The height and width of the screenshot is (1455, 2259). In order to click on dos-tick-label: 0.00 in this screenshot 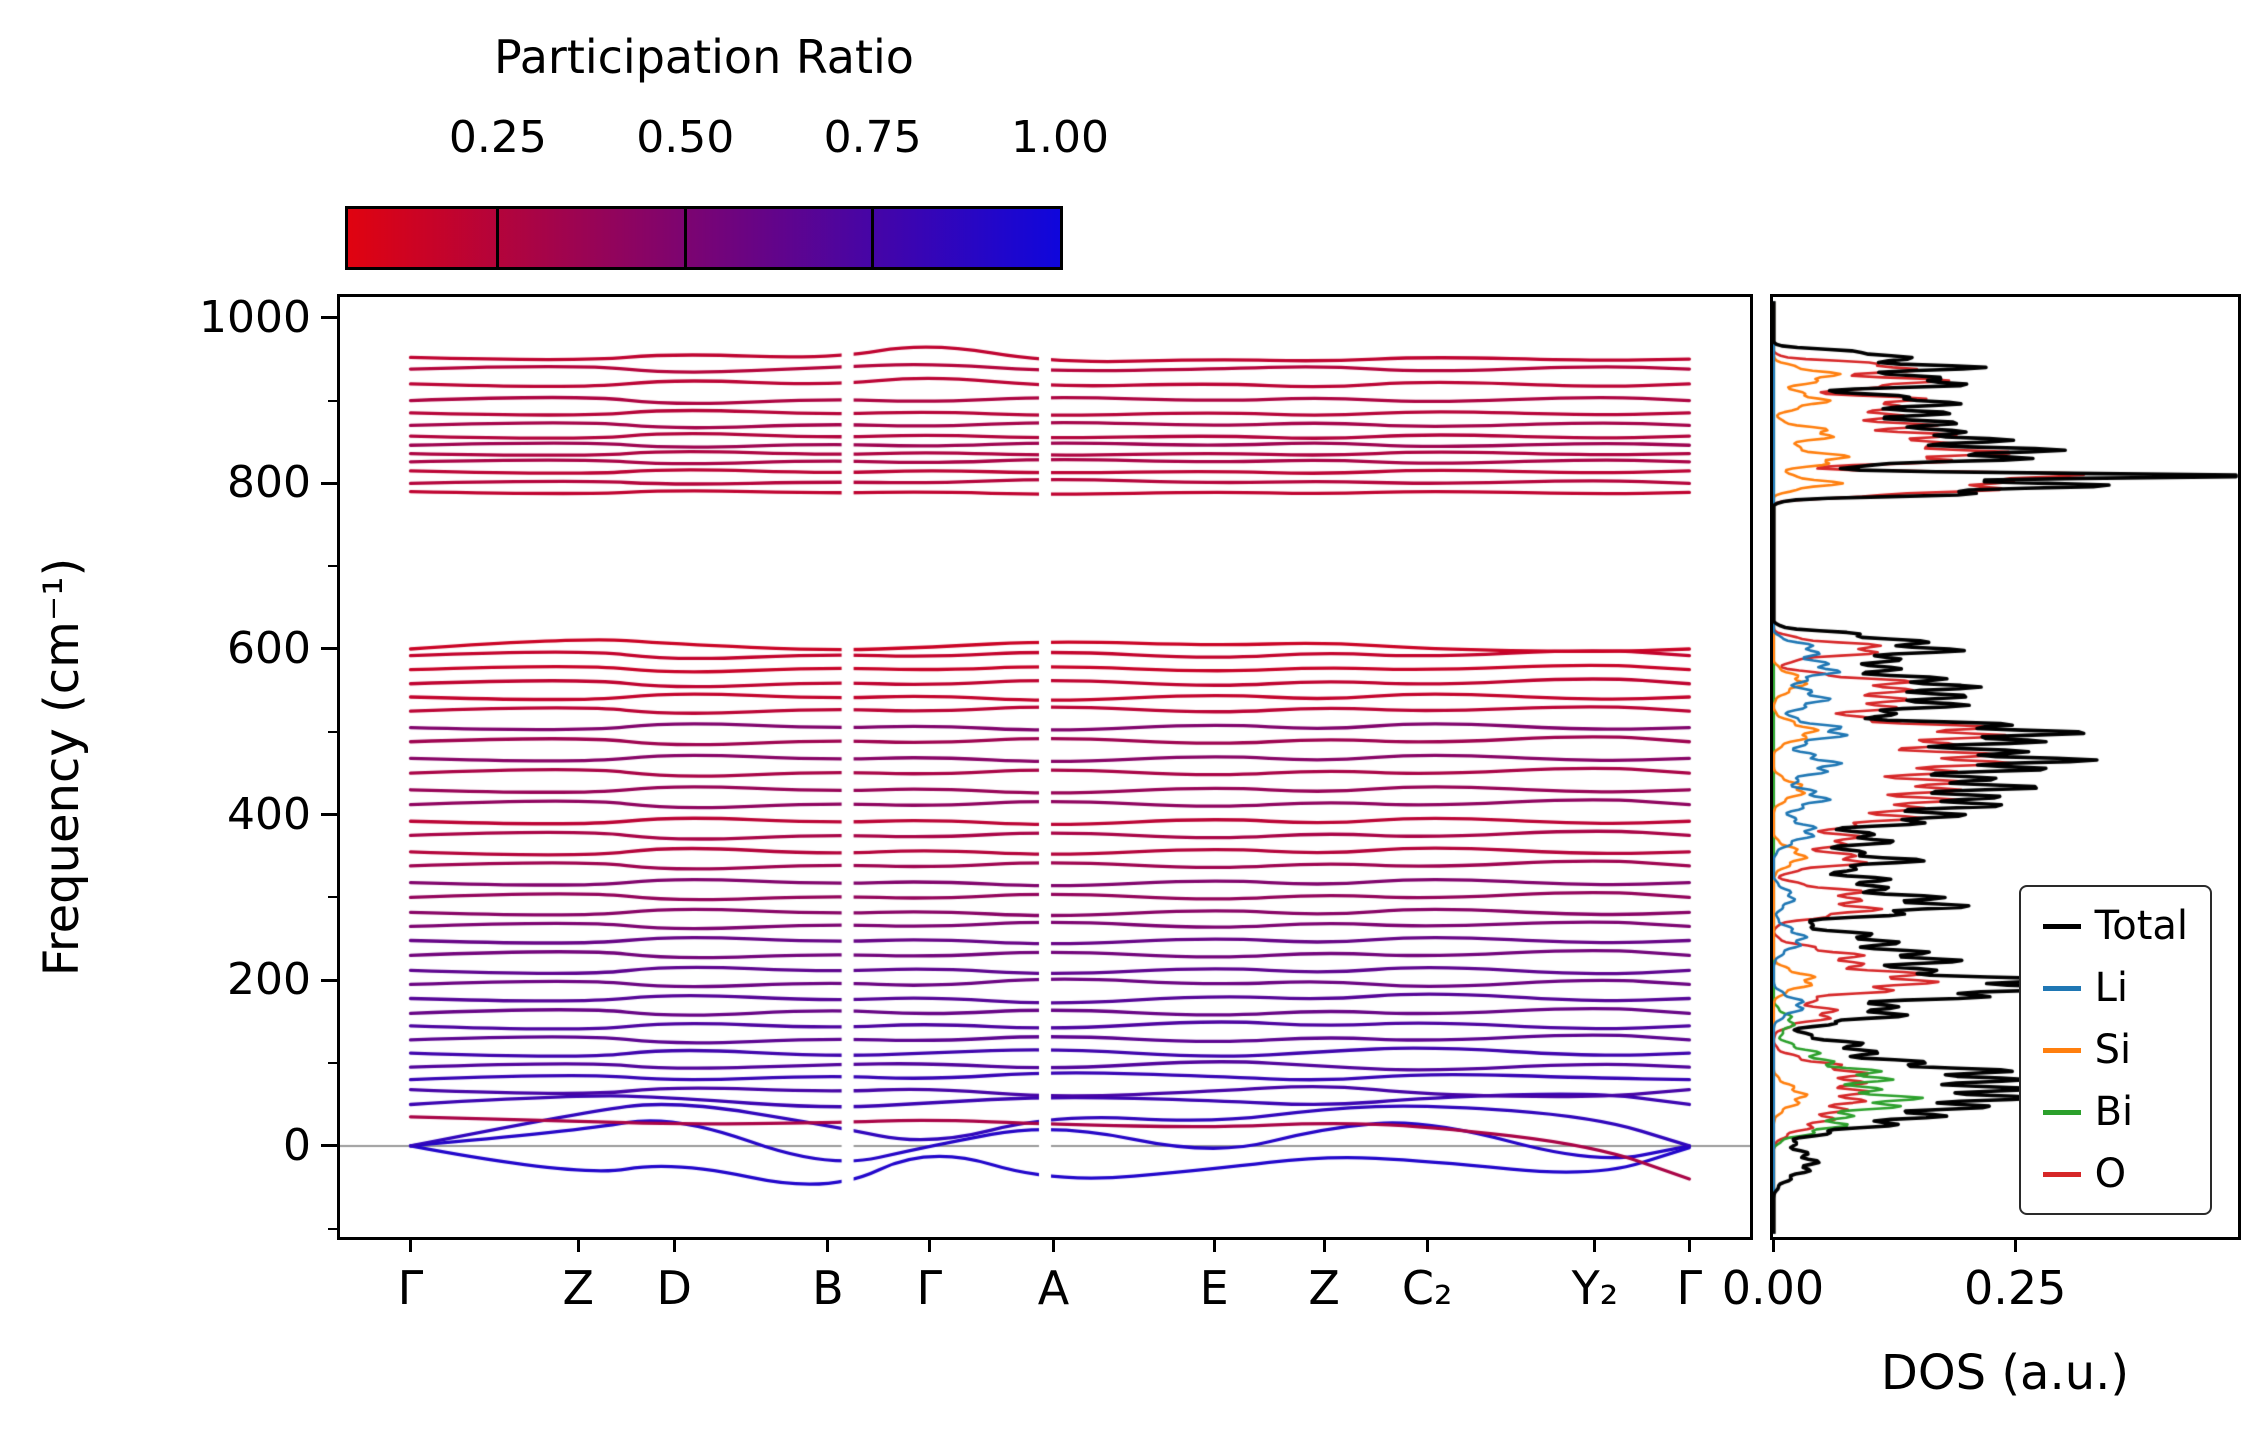, I will do `click(1773, 1288)`.